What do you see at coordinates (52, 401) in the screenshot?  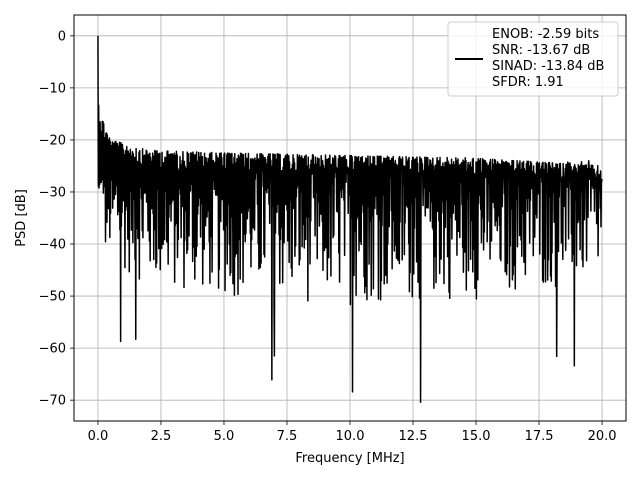 I see `y-tick-label: −70` at bounding box center [52, 401].